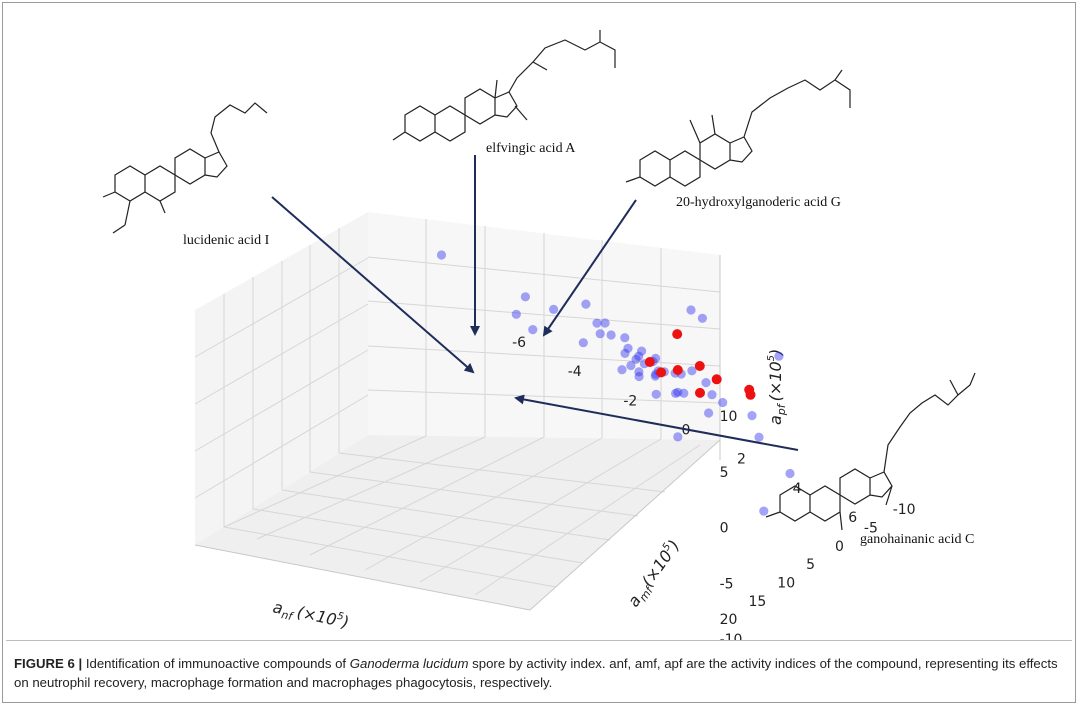 The height and width of the screenshot is (707, 1080). I want to click on x-axis-ticks: -6 -4 -2 0 2 4 6, so click(684, 430).